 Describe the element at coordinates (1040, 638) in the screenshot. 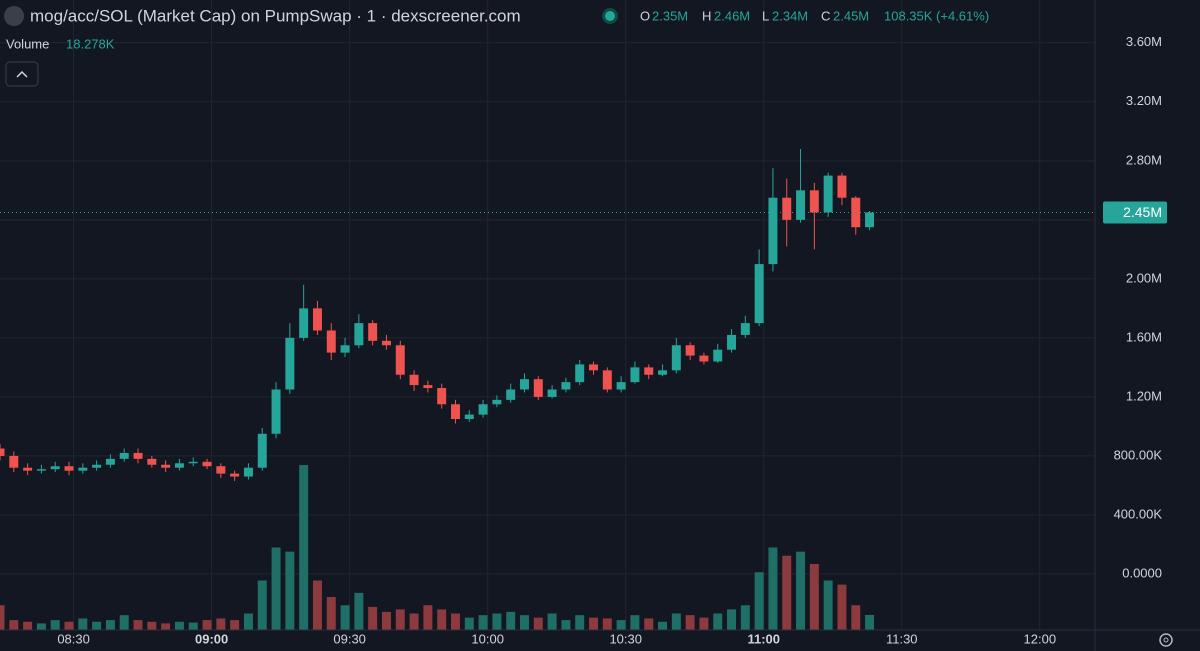

I see `x-tick-label: 12:00` at that location.